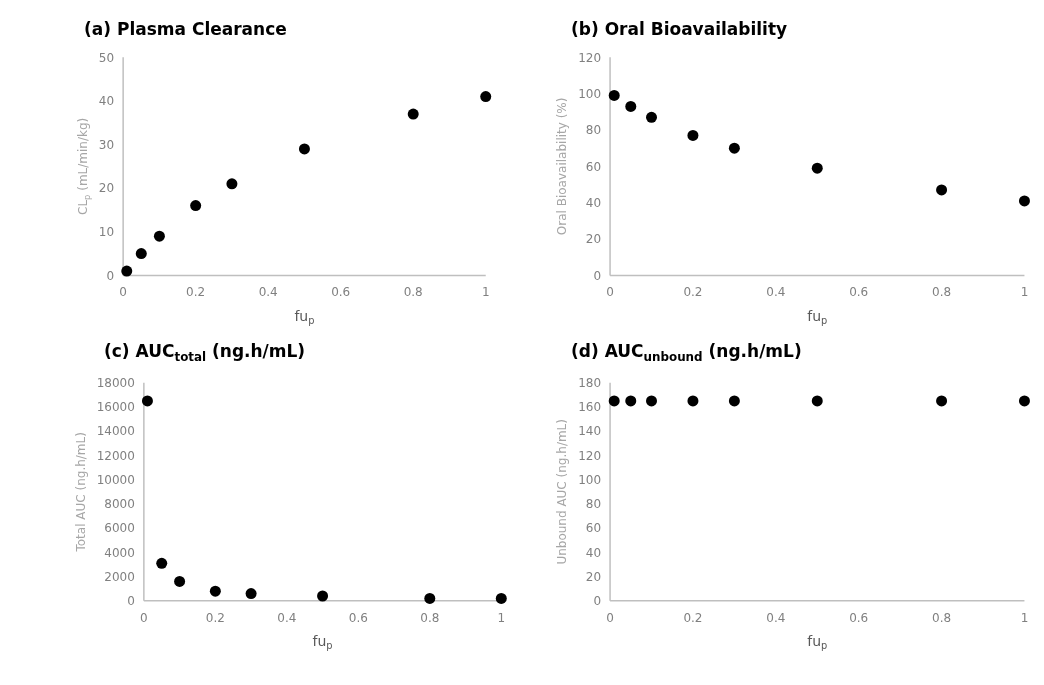  Describe the element at coordinates (80, 492) in the screenshot. I see `y-axis-title: Total AUC (ng.h/mL)` at that location.